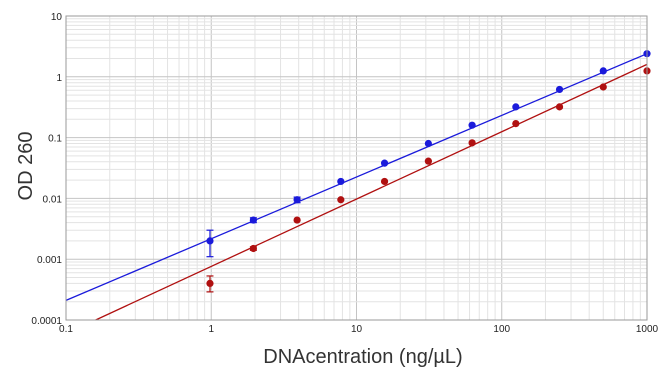 This screenshot has width=663, height=378. What do you see at coordinates (46, 321) in the screenshot?
I see `y-tick-label: 0.0001` at bounding box center [46, 321].